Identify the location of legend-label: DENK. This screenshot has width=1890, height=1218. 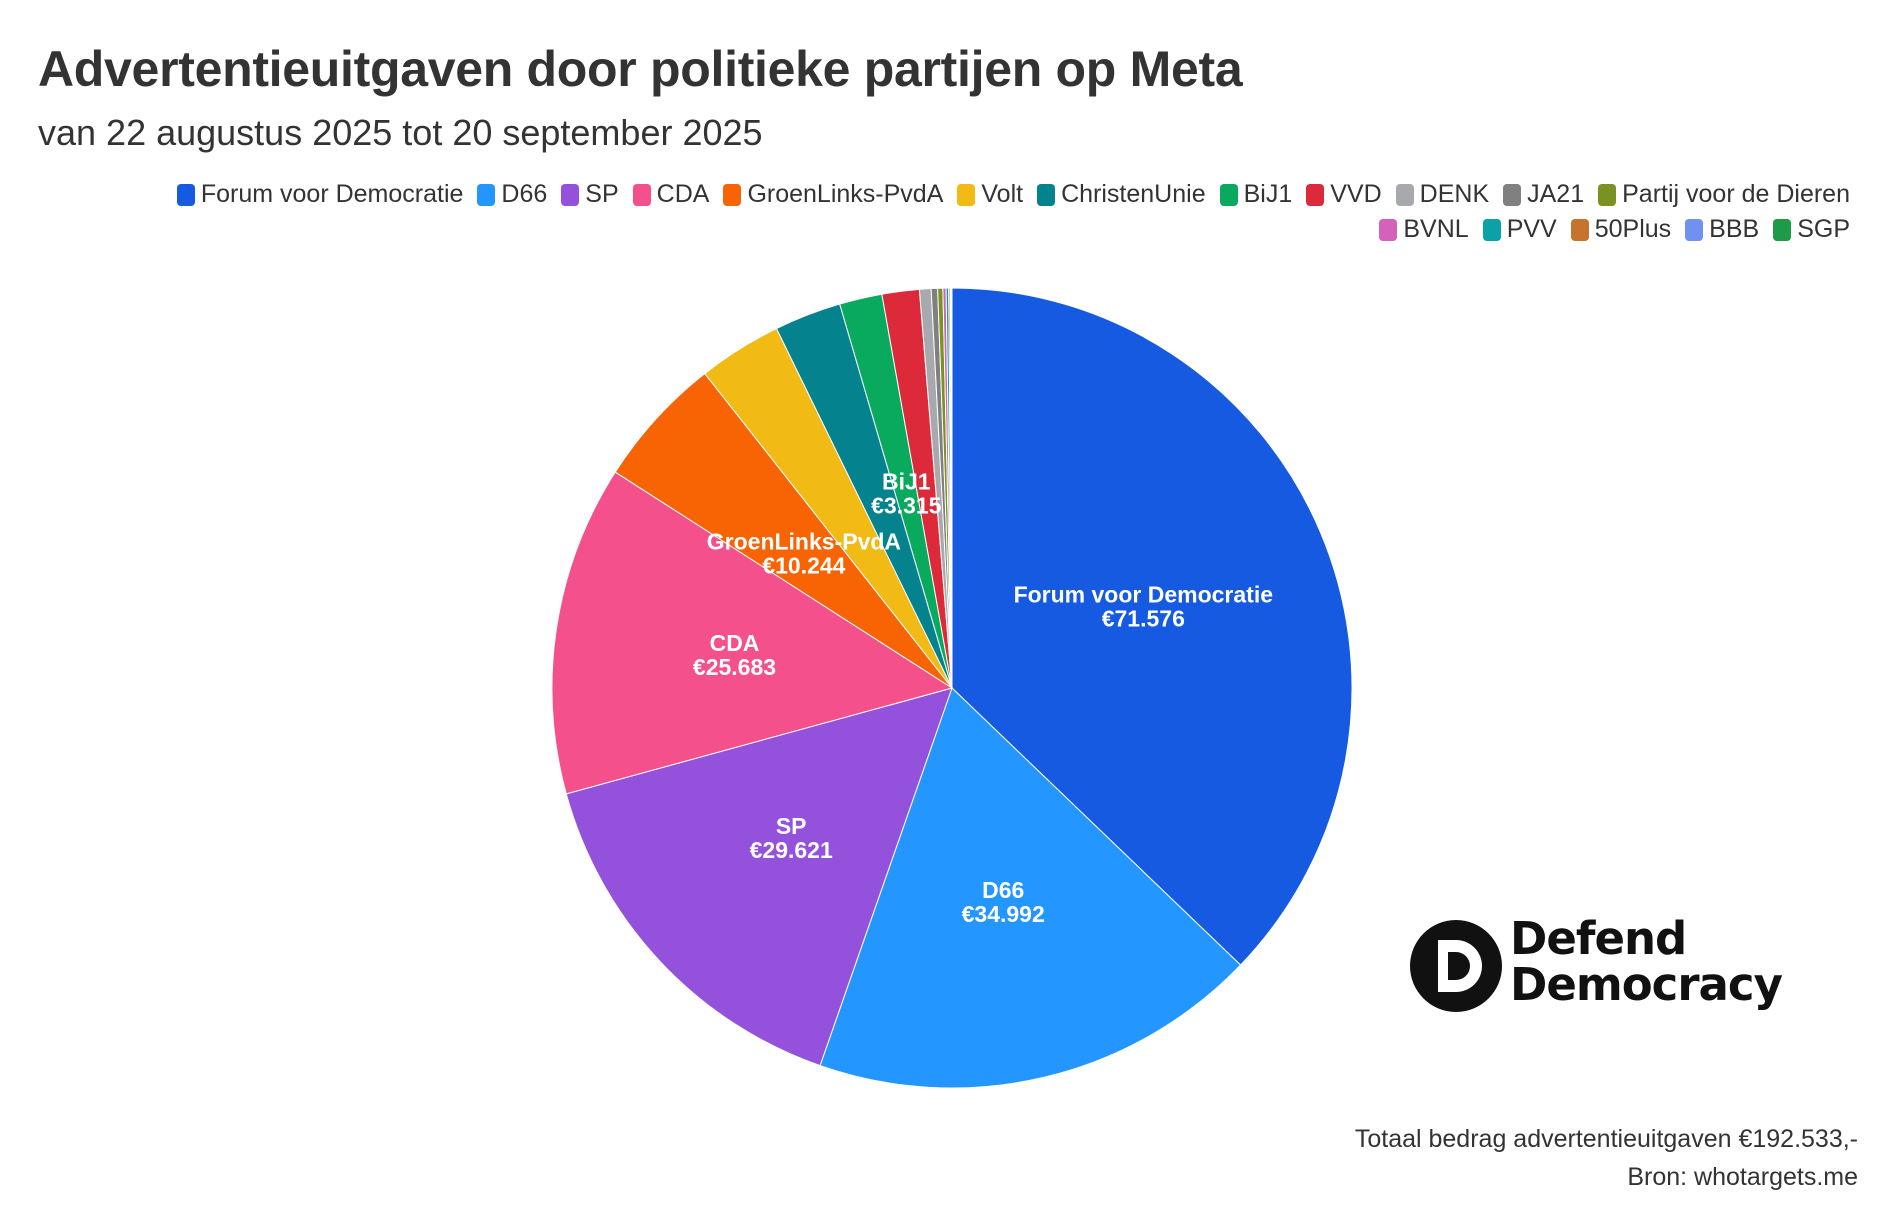
(1454, 194).